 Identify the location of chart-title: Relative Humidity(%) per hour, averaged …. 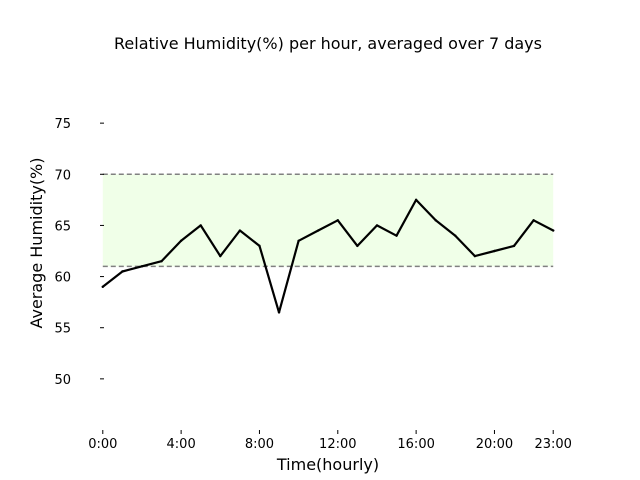
(328, 43).